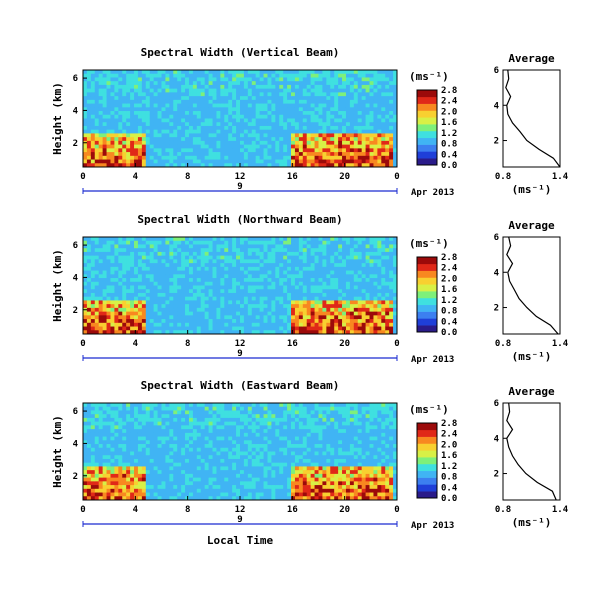  I want to click on date-month-label: Apr 2013, so click(432, 360).